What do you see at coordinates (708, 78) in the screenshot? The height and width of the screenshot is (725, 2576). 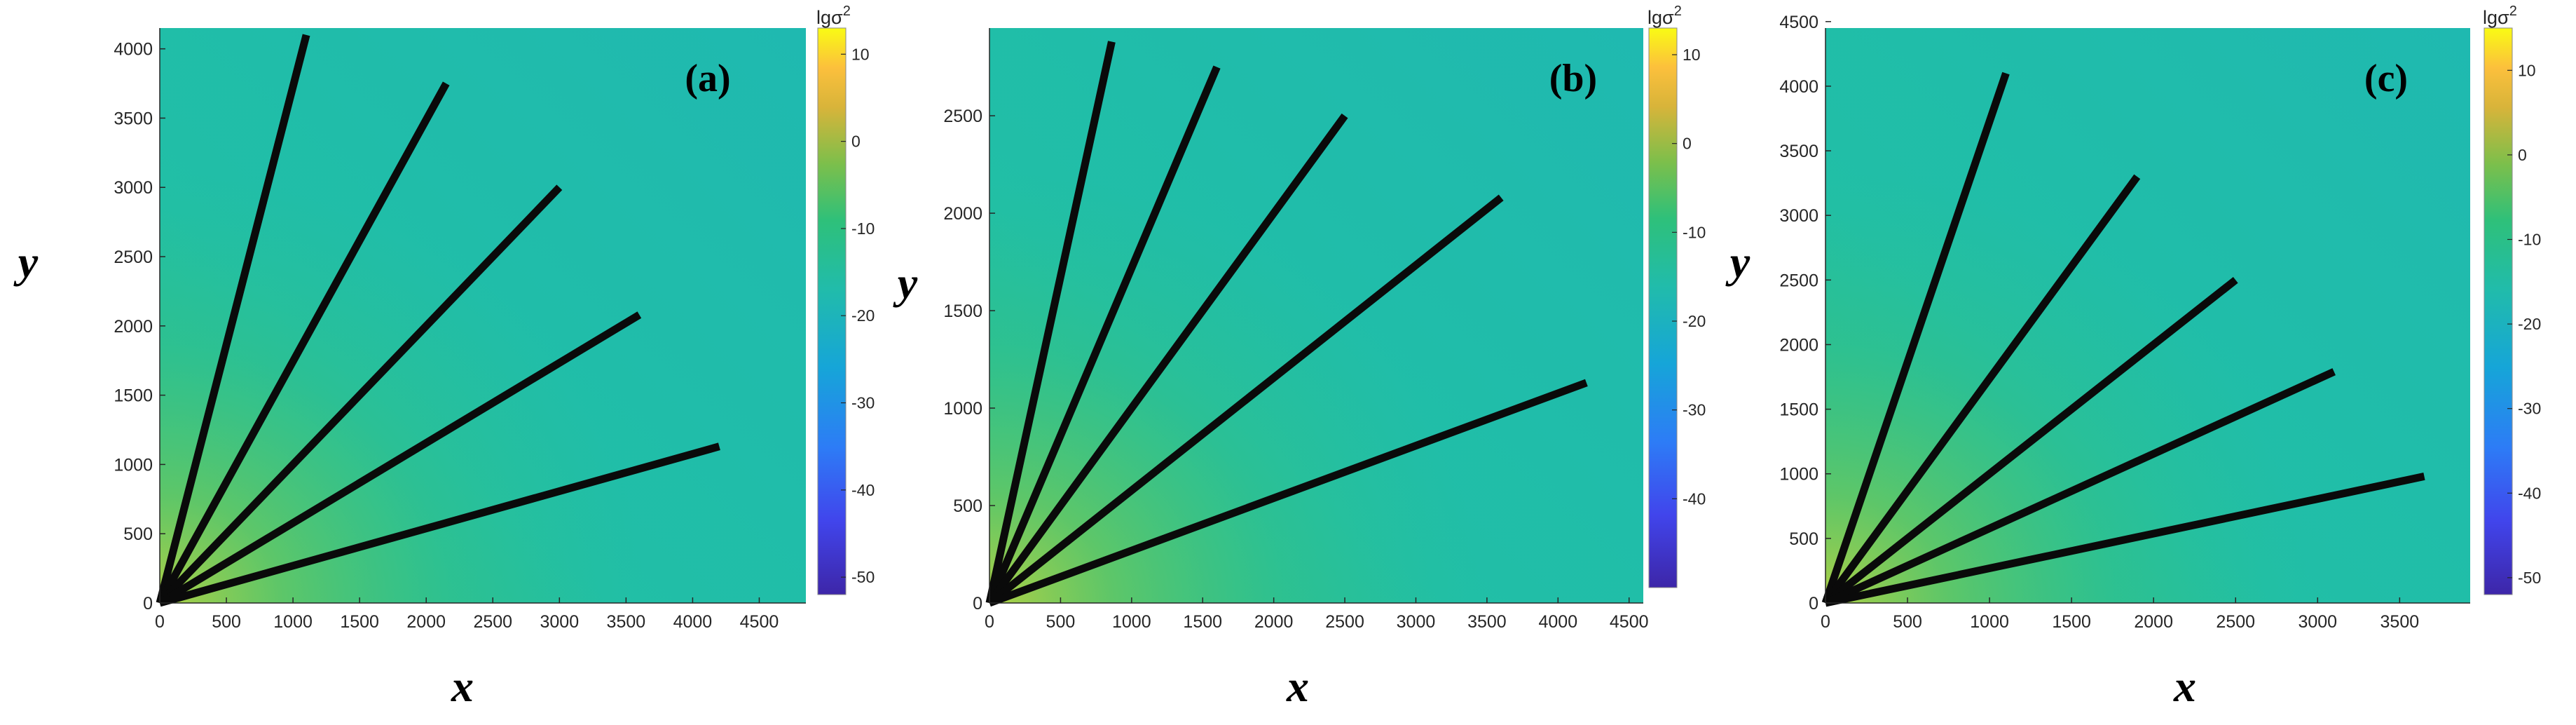 I see `panel-label: (a)` at bounding box center [708, 78].